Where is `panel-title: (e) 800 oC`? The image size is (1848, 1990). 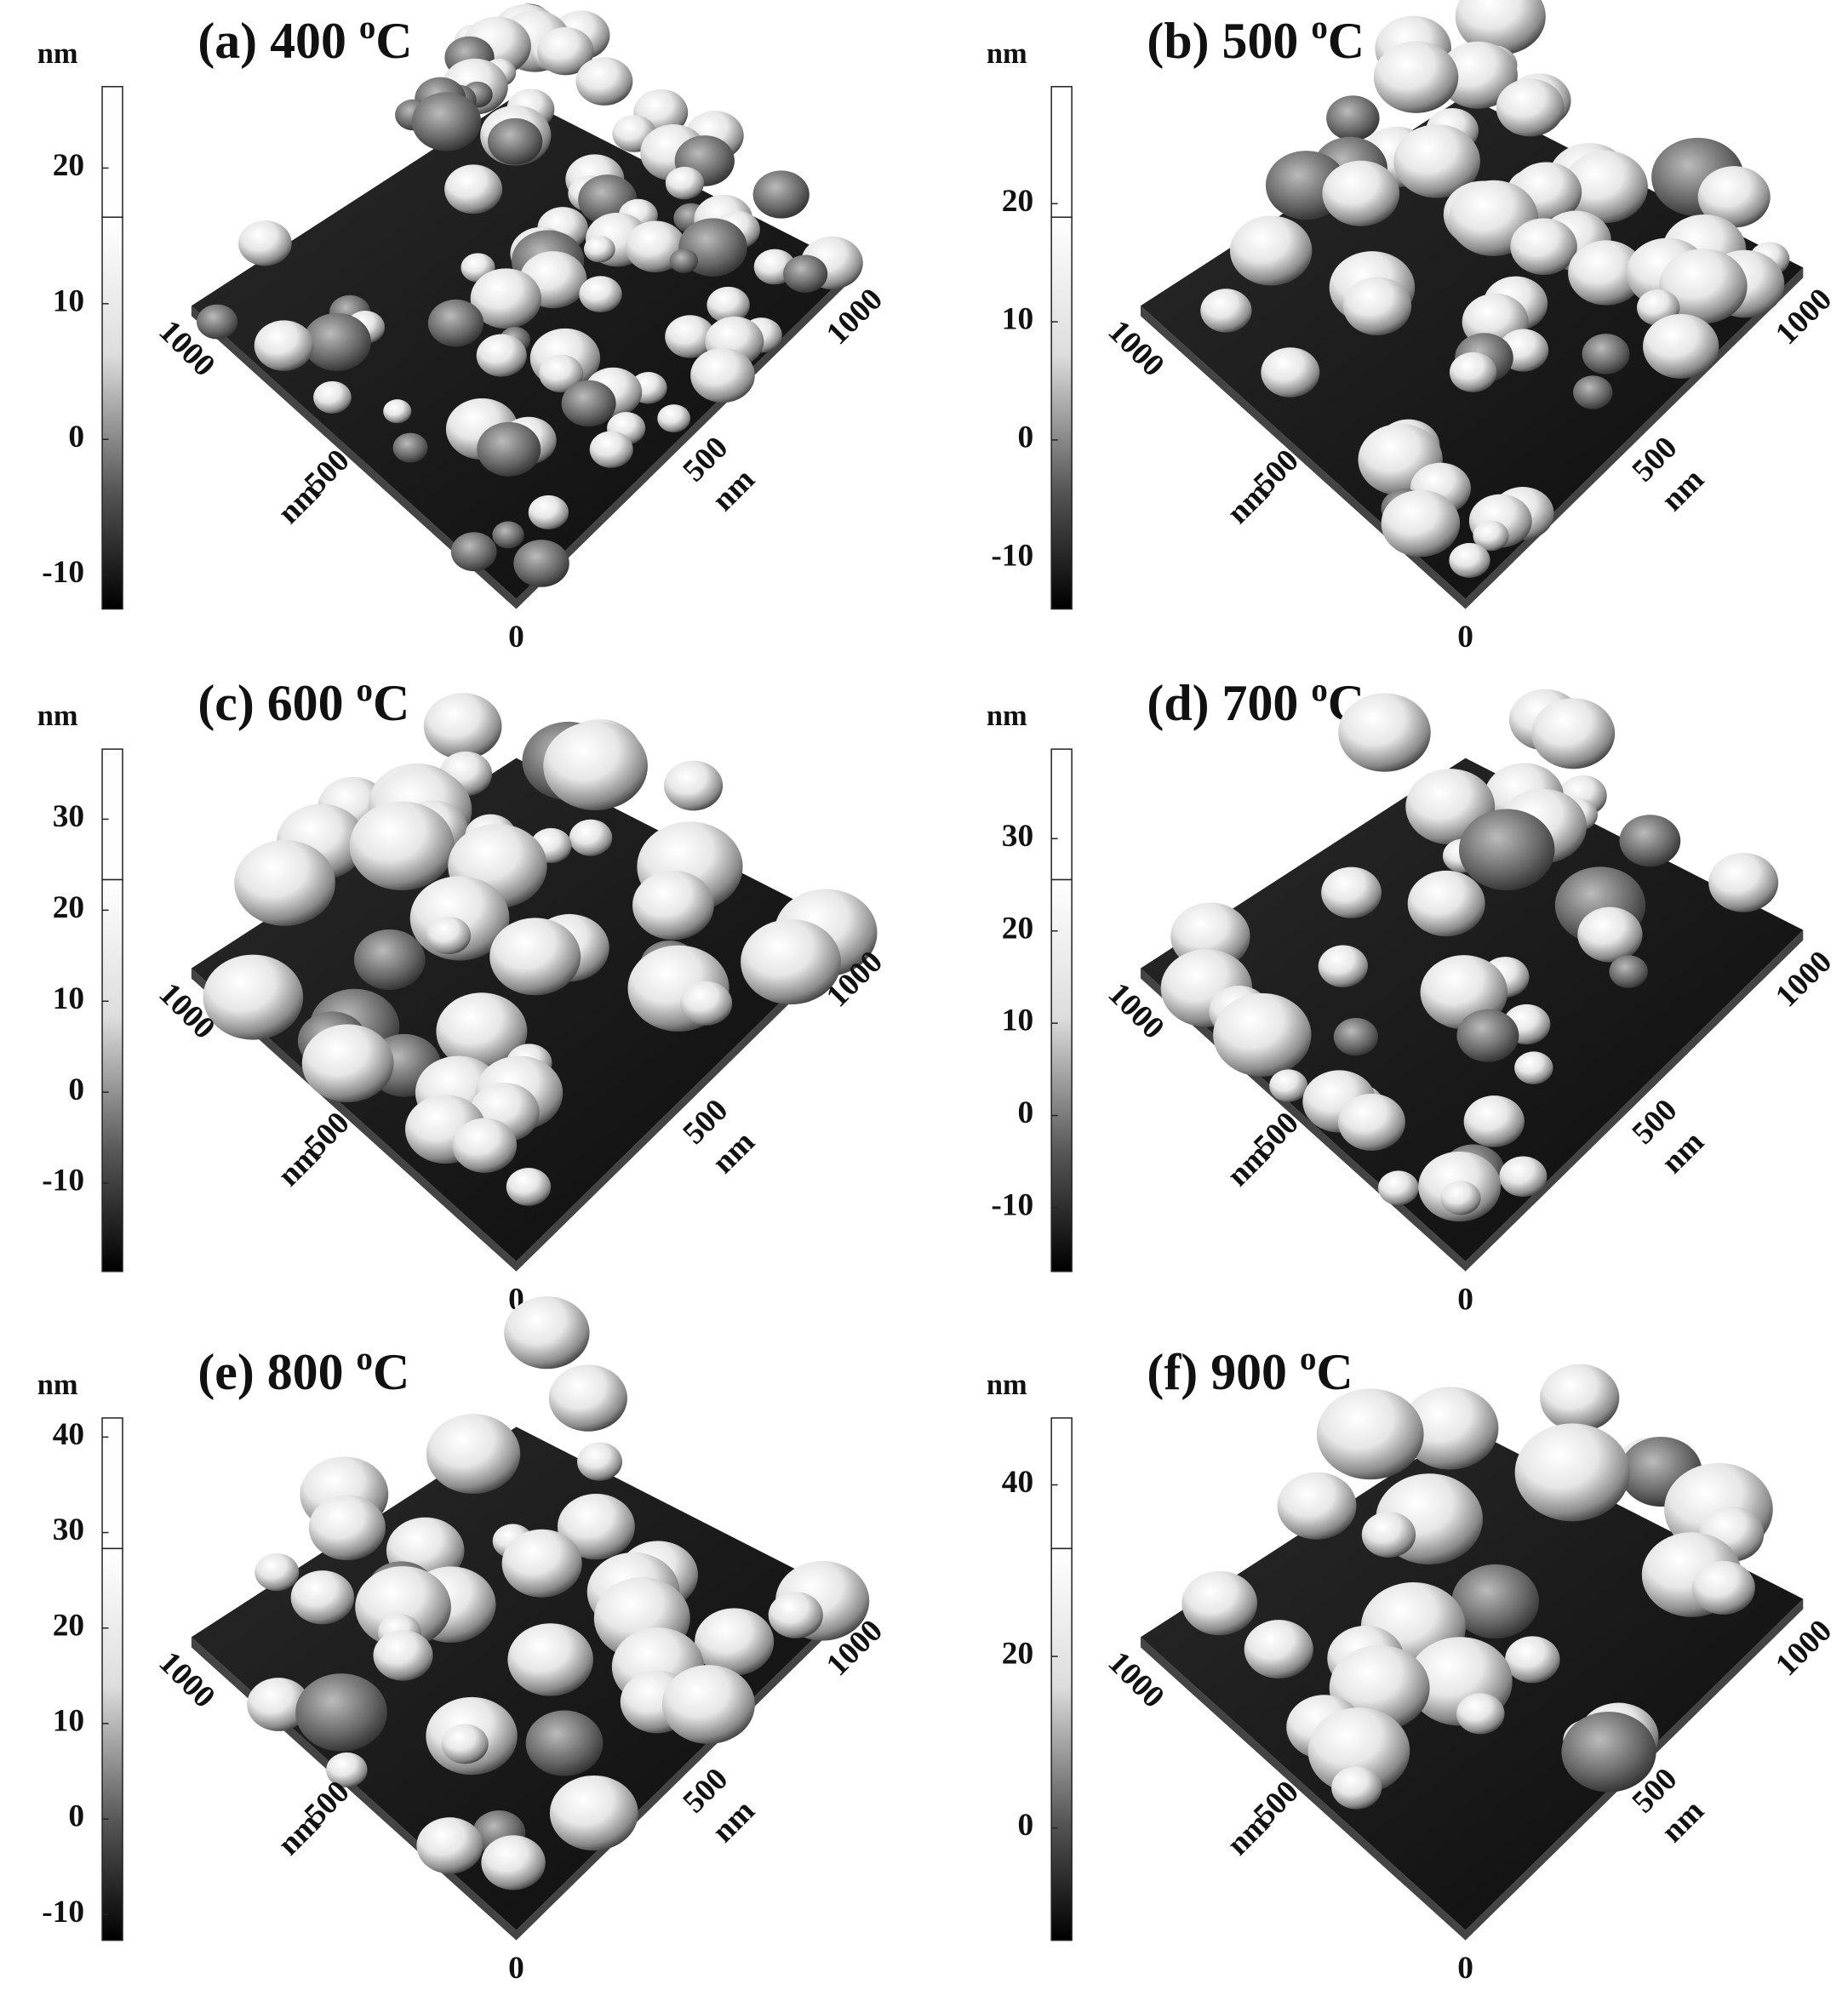 panel-title: (e) 800 oC is located at coordinates (303, 1370).